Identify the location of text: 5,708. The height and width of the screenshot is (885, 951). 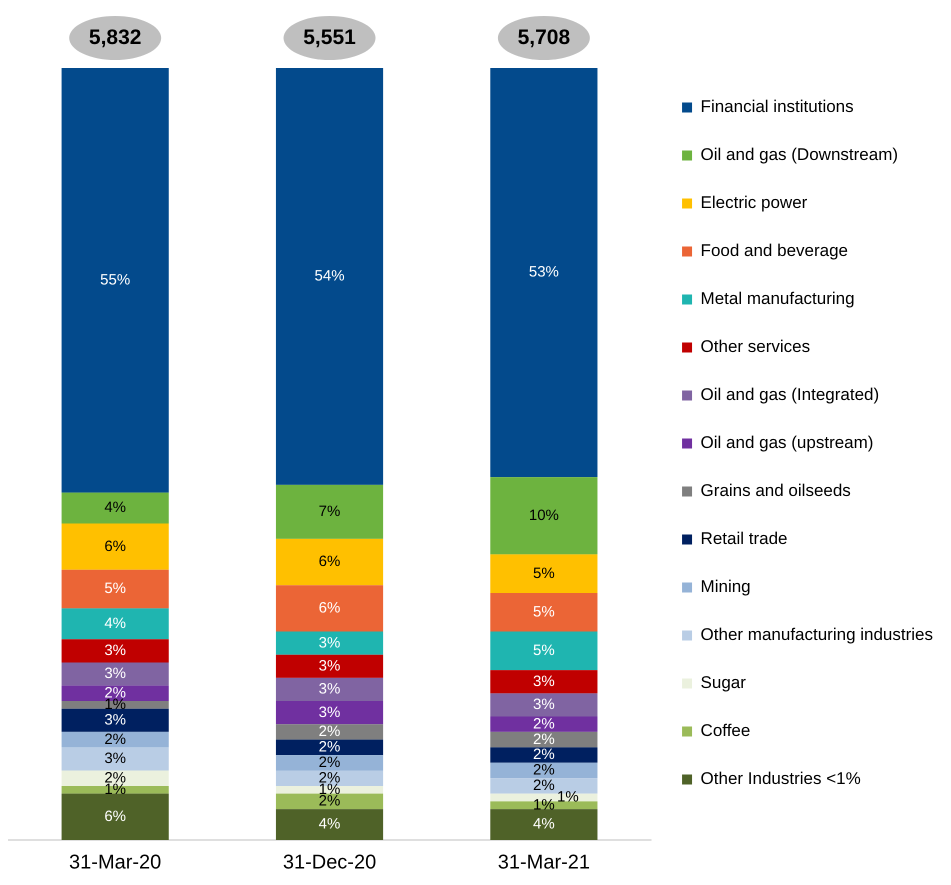
(544, 37).